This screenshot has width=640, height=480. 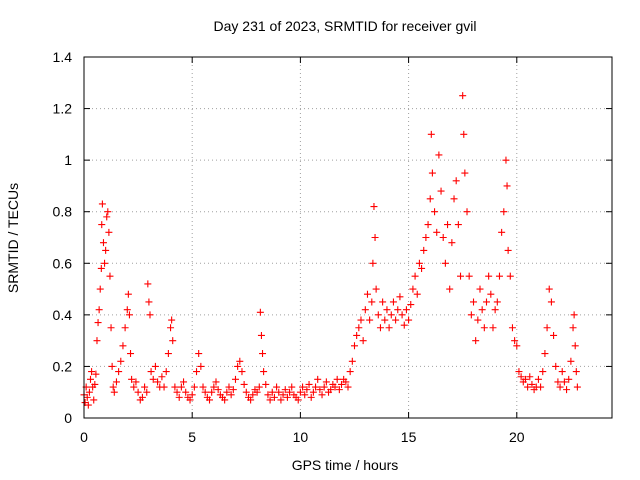 What do you see at coordinates (409, 437) in the screenshot?
I see `x-tick-label: 15` at bounding box center [409, 437].